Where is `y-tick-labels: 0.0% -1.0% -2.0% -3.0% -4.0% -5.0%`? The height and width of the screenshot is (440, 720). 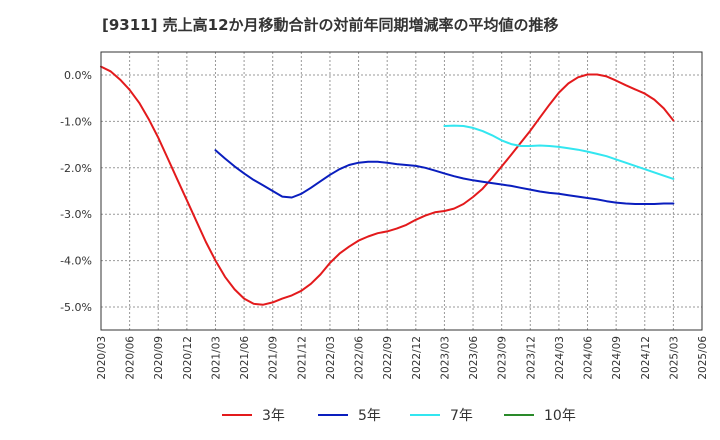
y-tick-labels: 0.0% -1.0% -2.0% -3.0% -4.0% -5.0% is located at coordinates (76, 191).